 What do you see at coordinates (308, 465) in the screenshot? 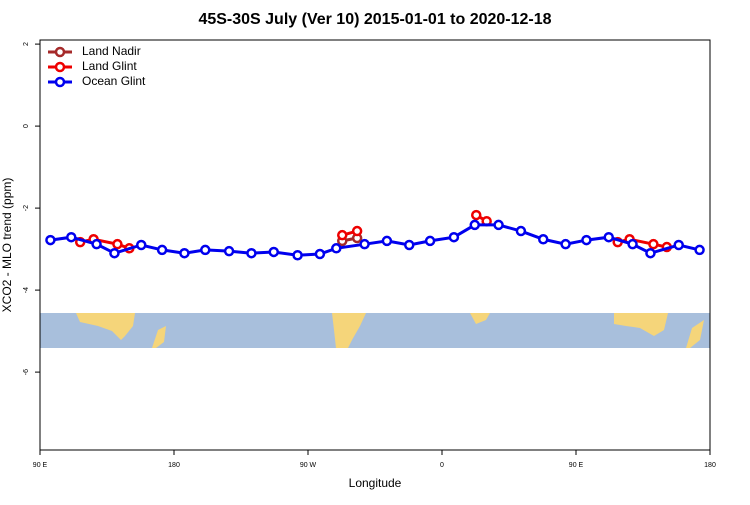
I see `x-tick-label: 90 W` at bounding box center [308, 465].